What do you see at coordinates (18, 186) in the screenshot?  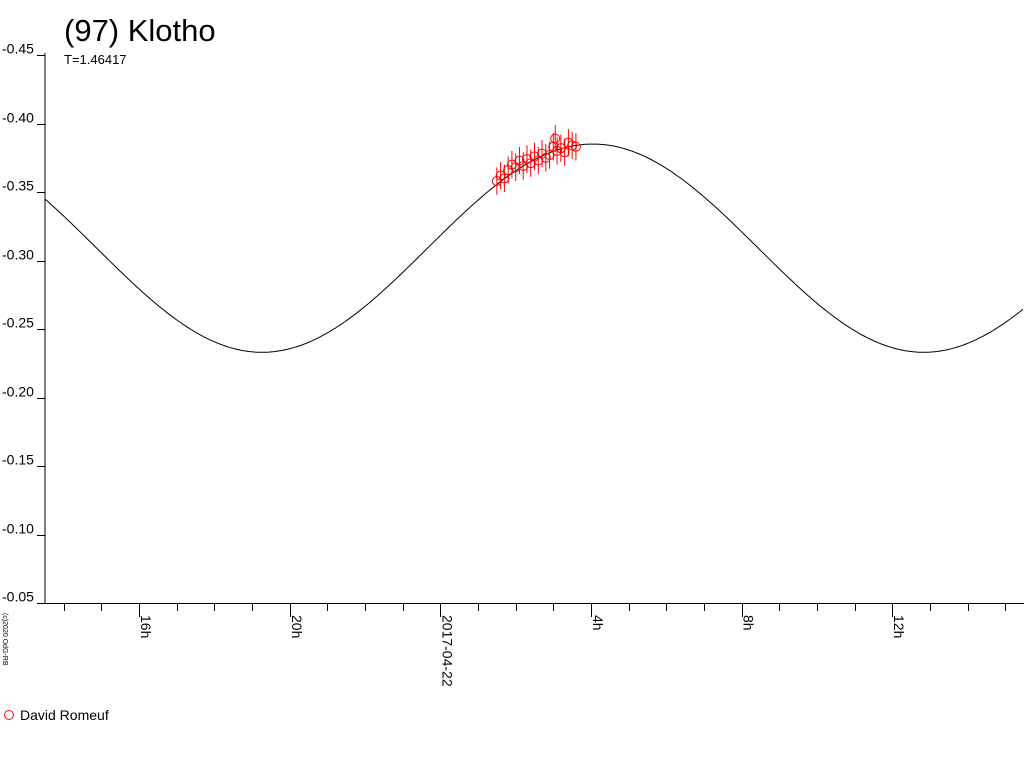 I see `y-tick-label: -0.35` at bounding box center [18, 186].